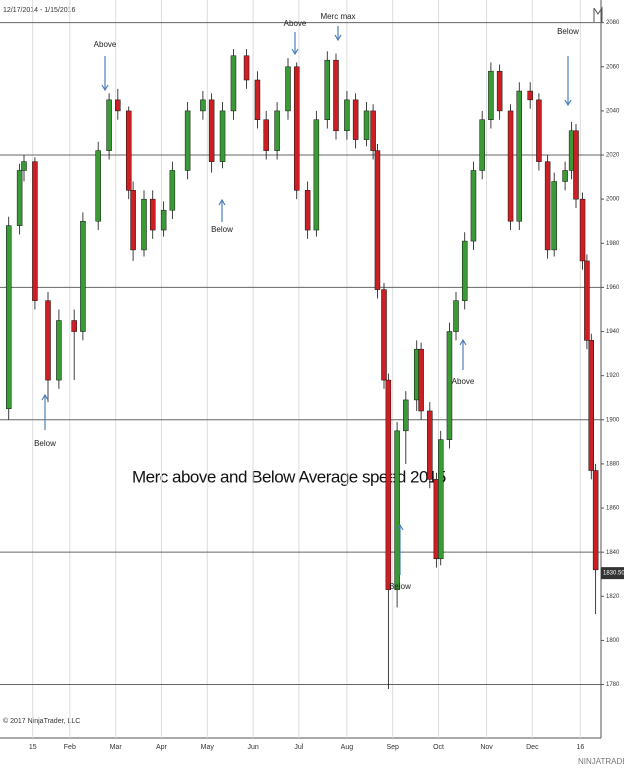  Describe the element at coordinates (613, 597) in the screenshot. I see `y-tick-label: 1820` at that location.